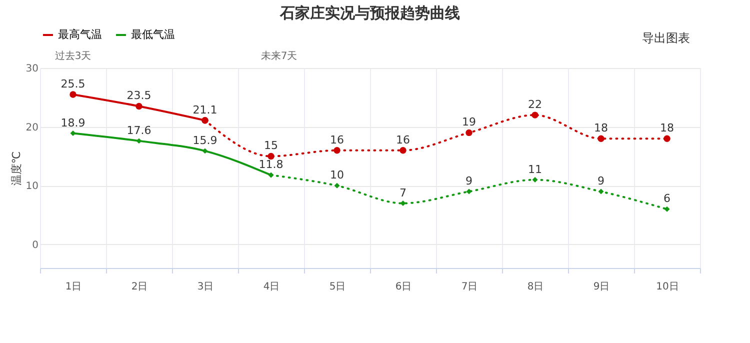  Describe the element at coordinates (139, 95) in the screenshot. I see `data-label: 23.5` at that location.